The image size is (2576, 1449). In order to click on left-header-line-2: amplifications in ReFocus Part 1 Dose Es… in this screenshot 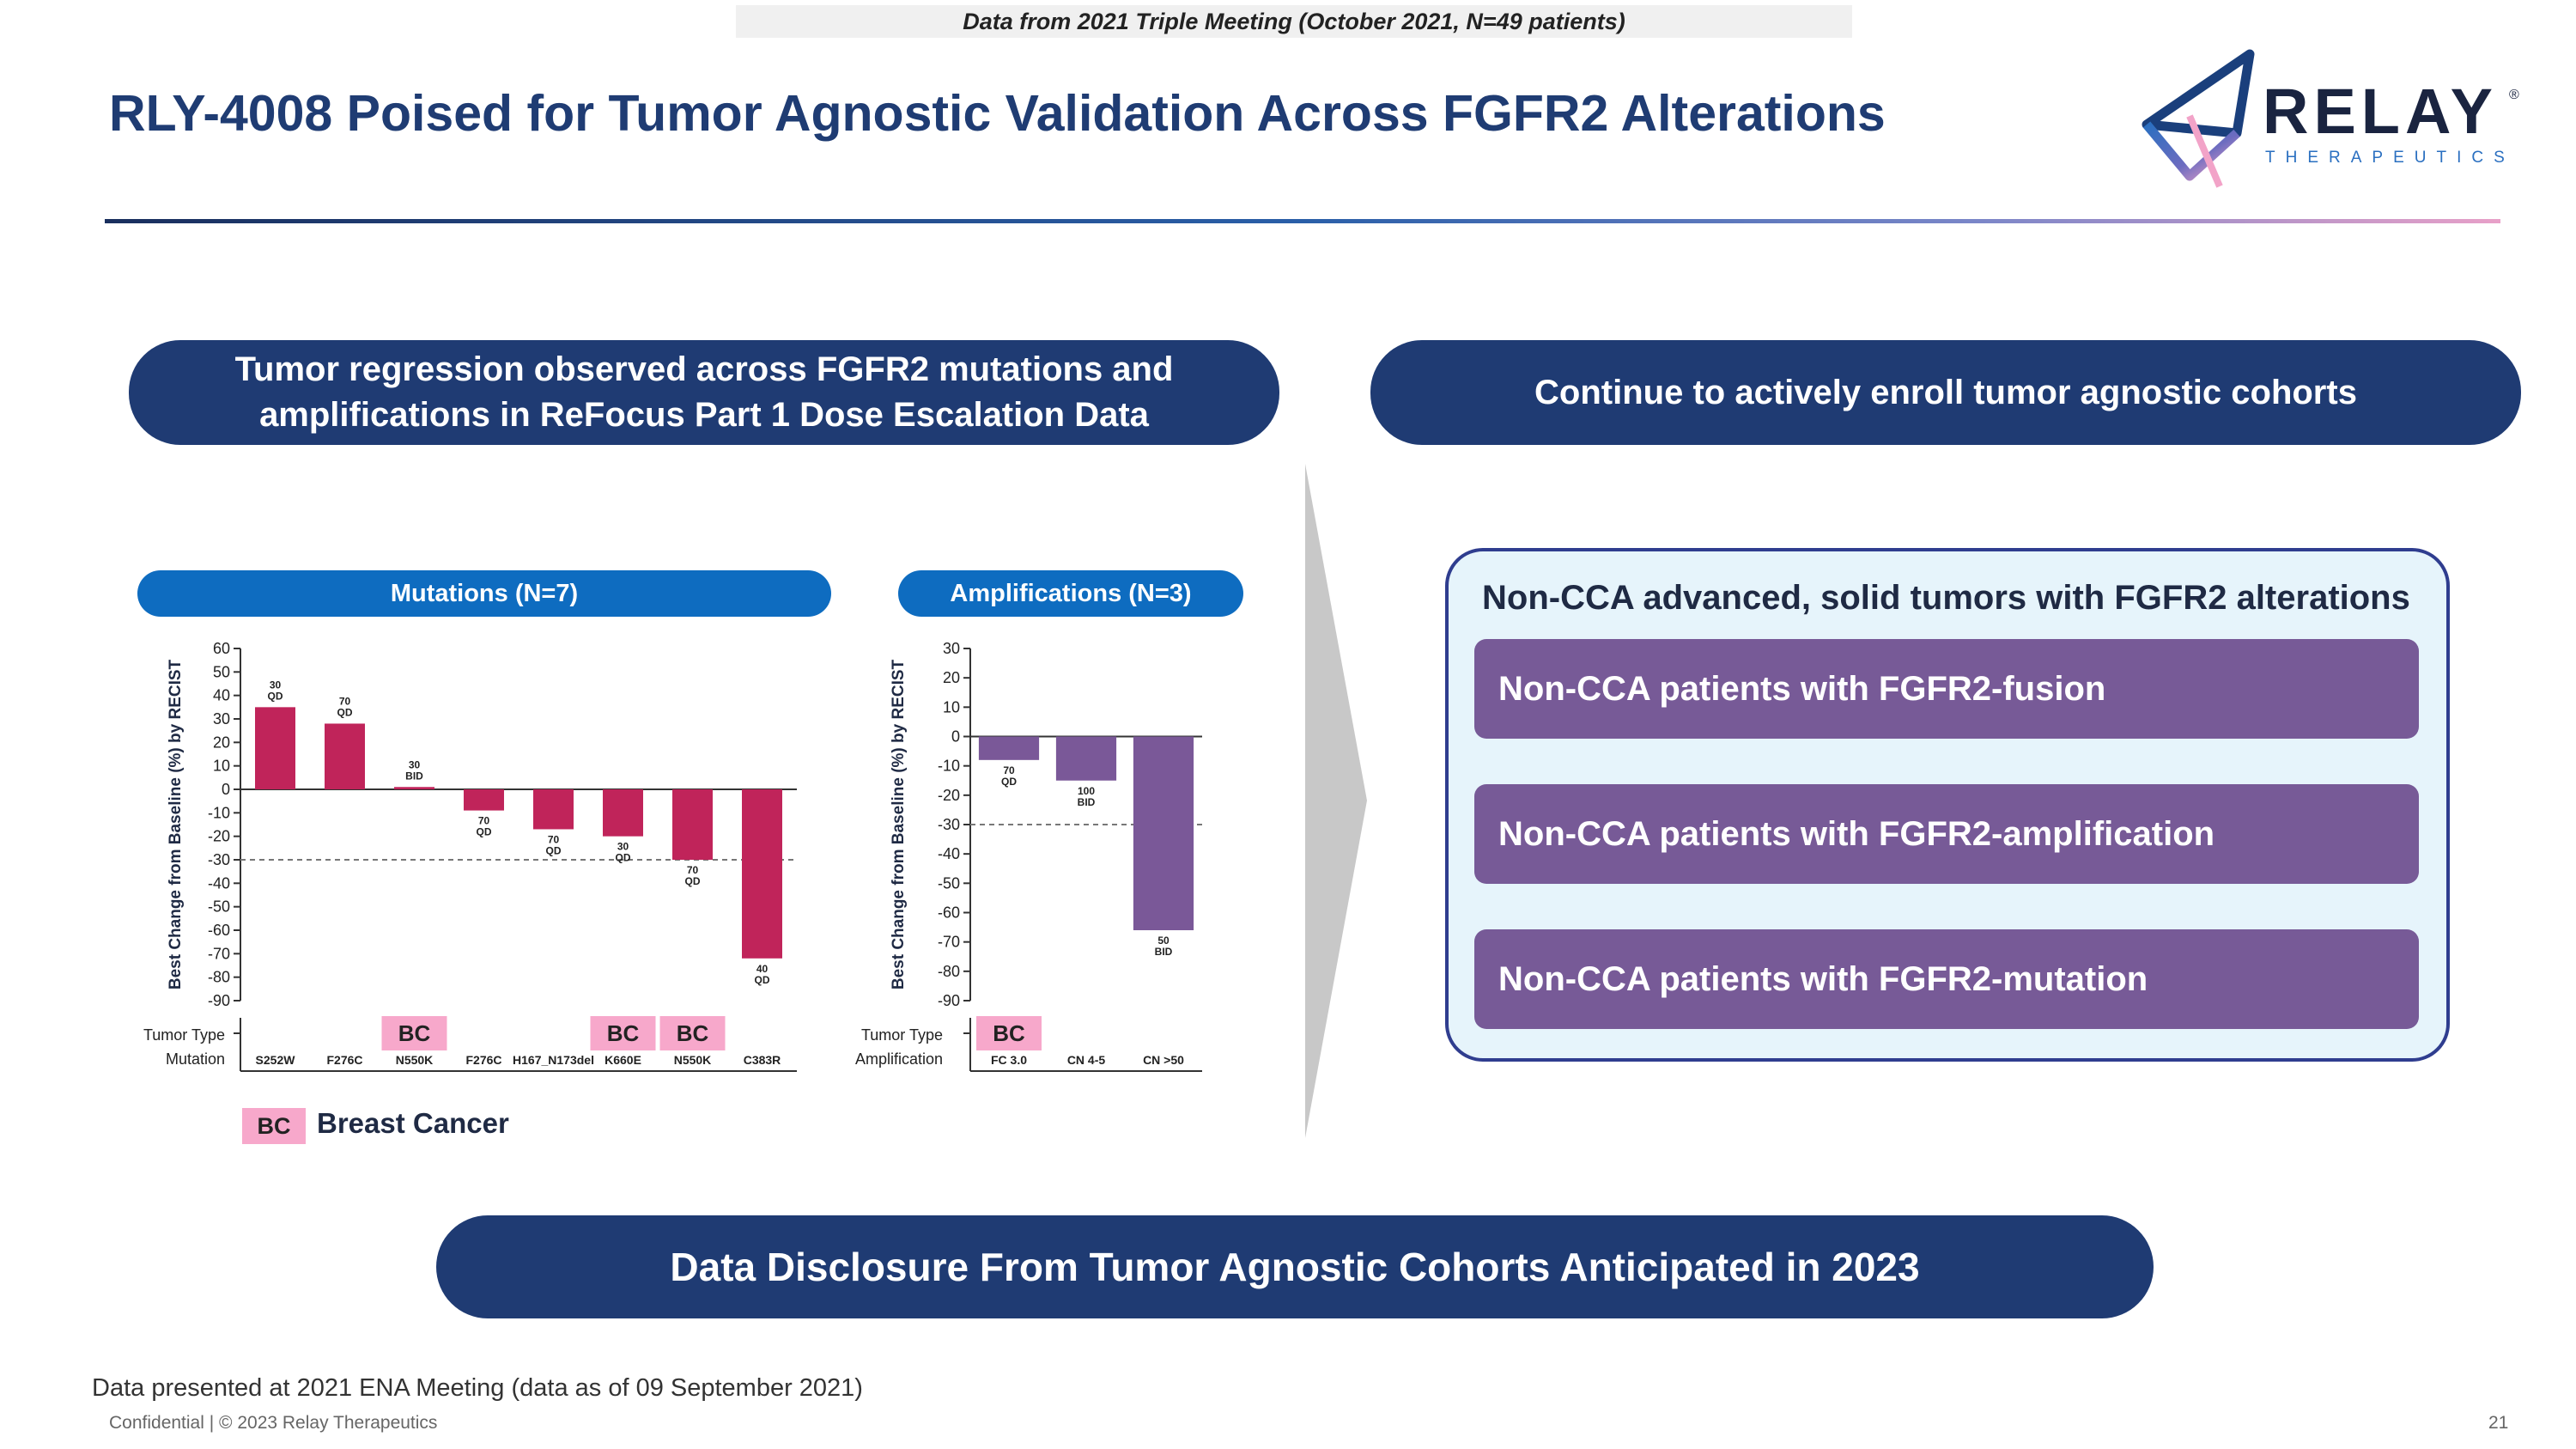, I will do `click(704, 415)`.